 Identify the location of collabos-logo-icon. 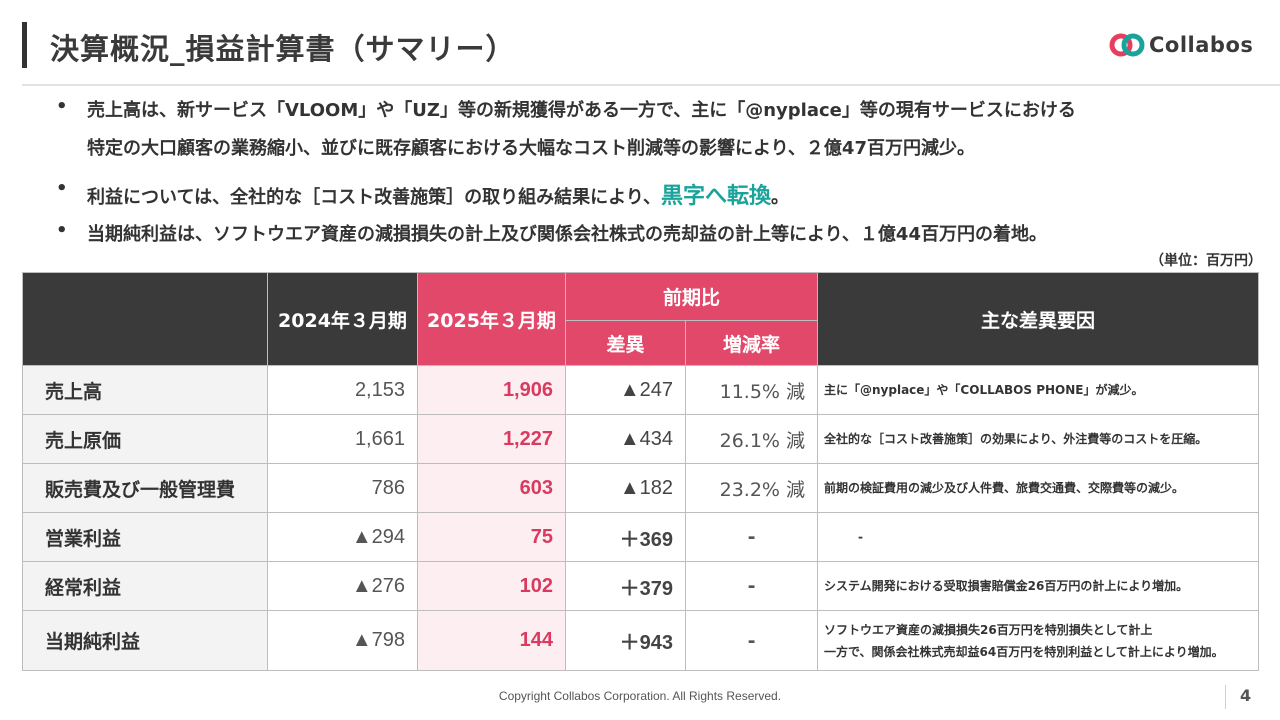
(1127, 45).